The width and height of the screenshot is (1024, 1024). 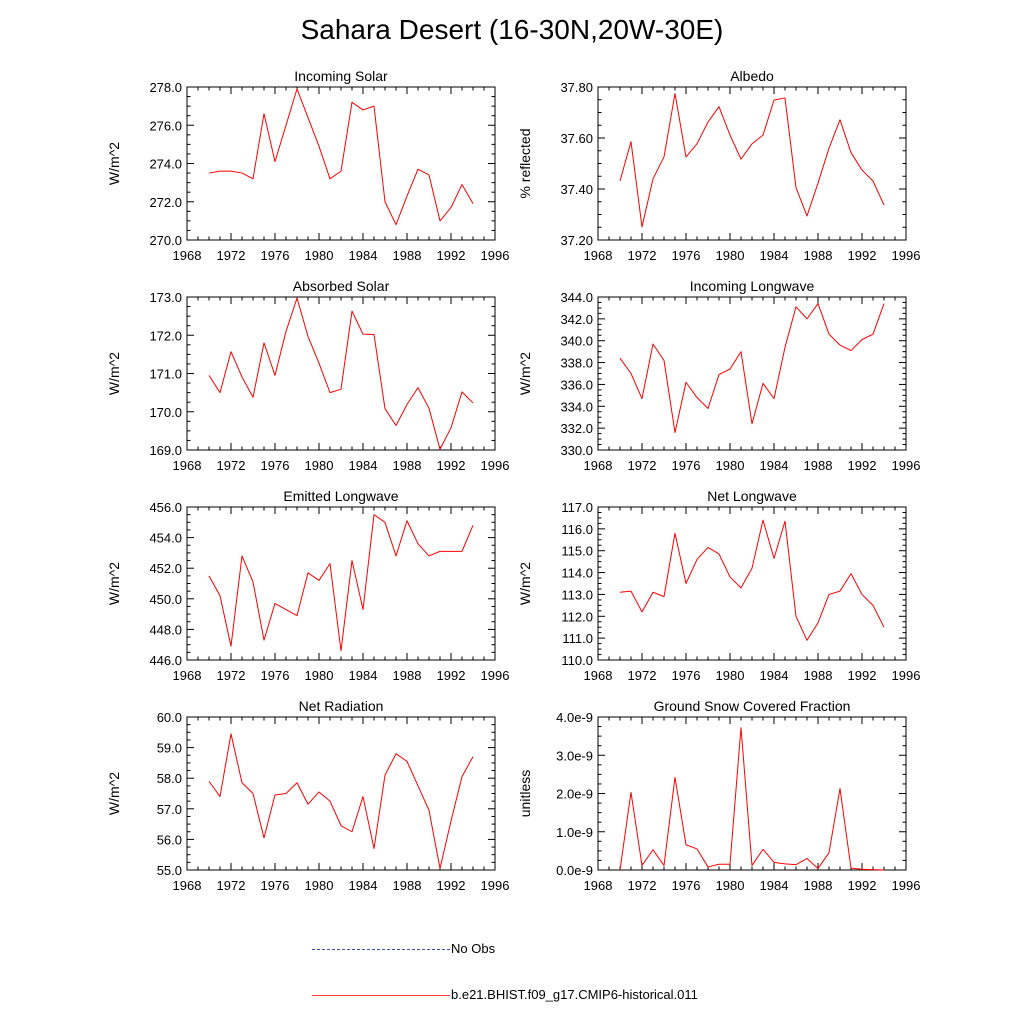 I want to click on y-tick-label: 450.0, so click(x=165, y=599).